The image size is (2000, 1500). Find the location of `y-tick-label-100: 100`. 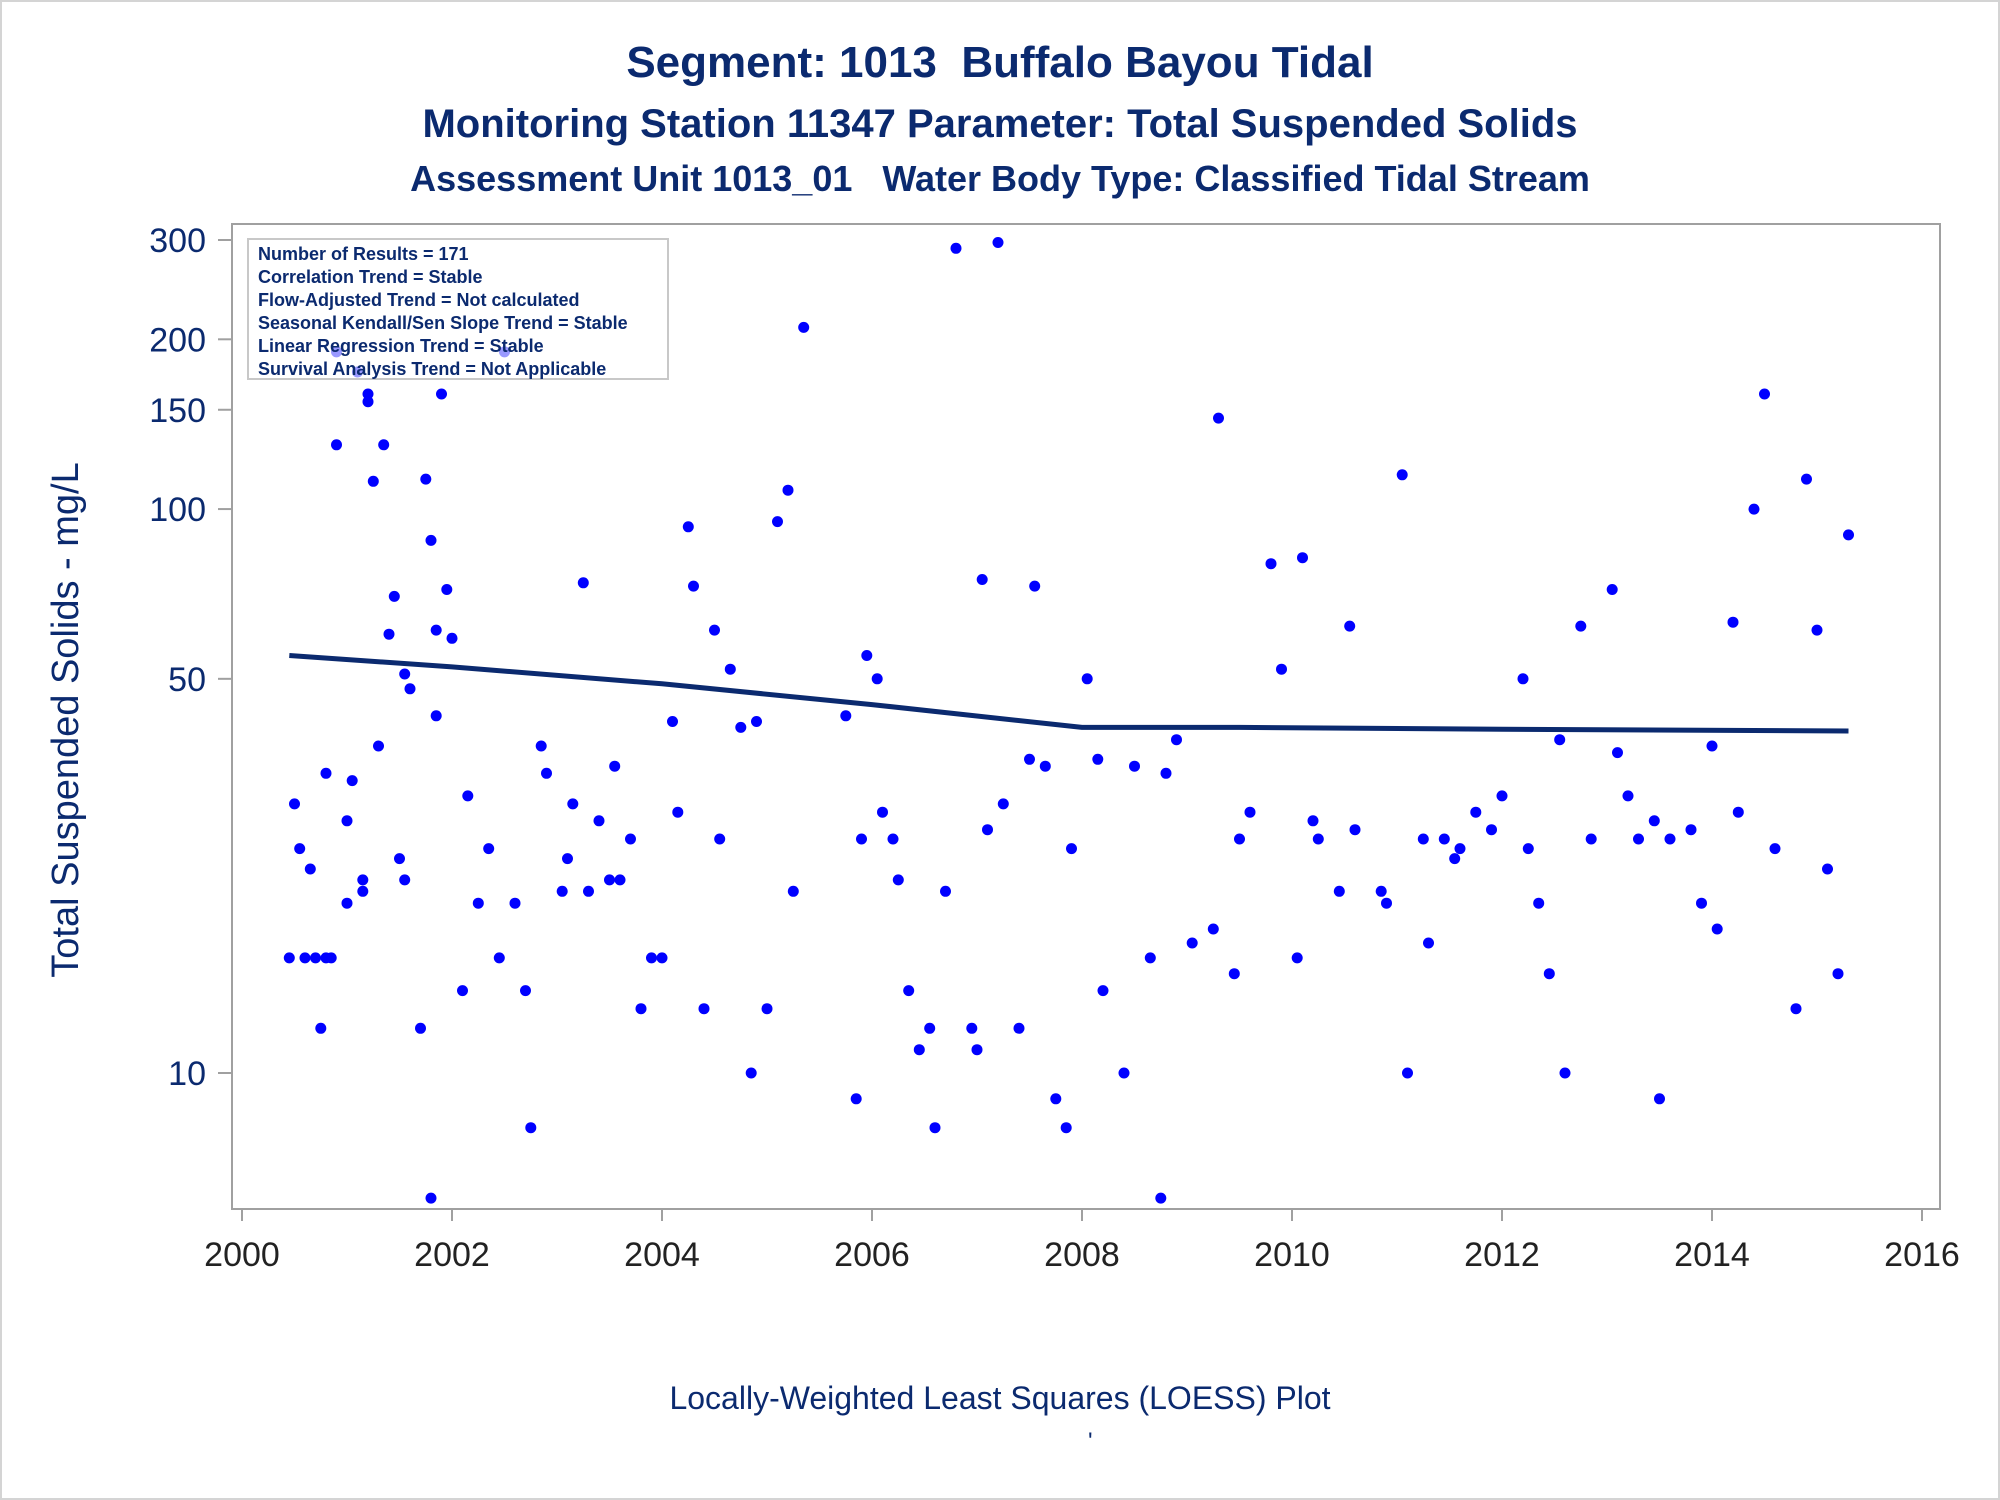

y-tick-label-100: 100 is located at coordinates (177, 510).